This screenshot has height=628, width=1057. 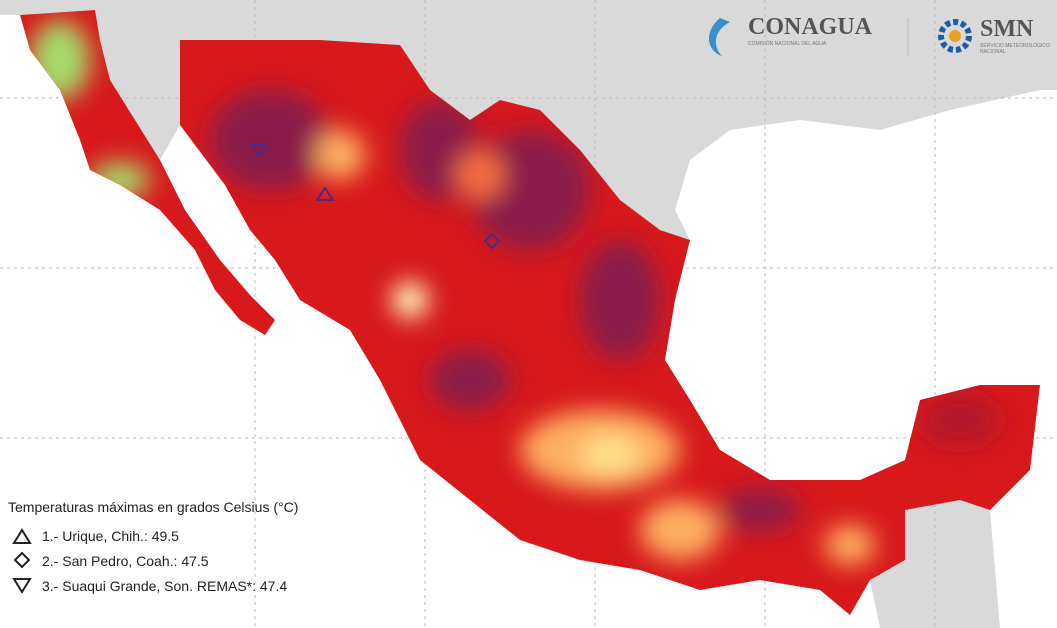 What do you see at coordinates (95, 536) in the screenshot?
I see `entry-label: 1.- Urique, Chih.:` at bounding box center [95, 536].